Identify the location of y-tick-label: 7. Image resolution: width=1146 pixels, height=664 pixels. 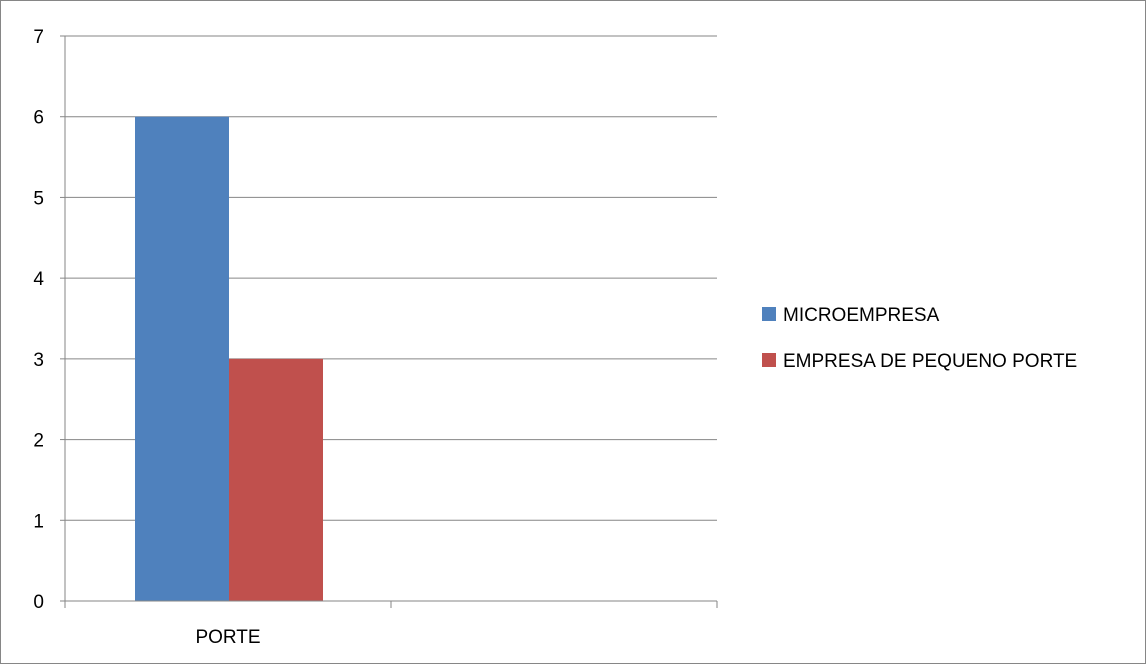
(38, 37).